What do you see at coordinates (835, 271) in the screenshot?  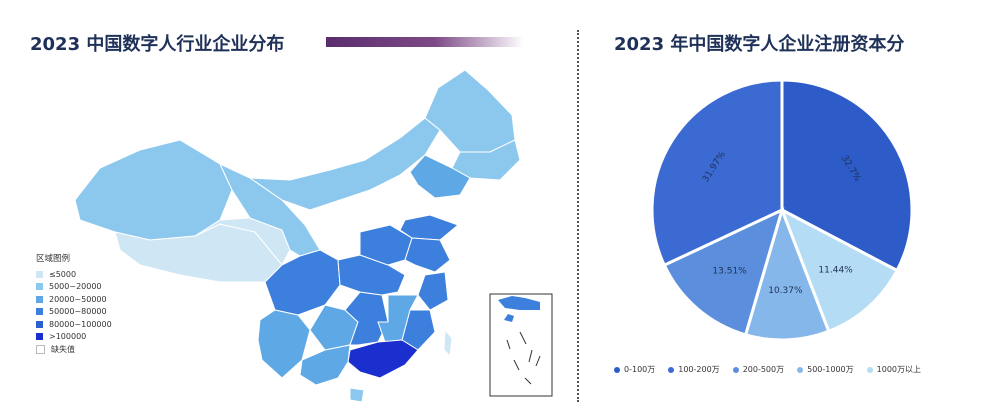 I see `pie-data-label: 11.44%` at bounding box center [835, 271].